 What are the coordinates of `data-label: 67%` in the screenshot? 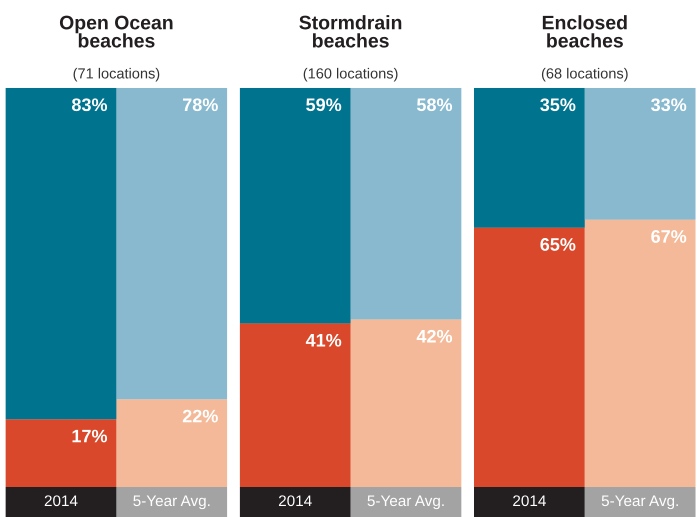 It's located at (668, 236).